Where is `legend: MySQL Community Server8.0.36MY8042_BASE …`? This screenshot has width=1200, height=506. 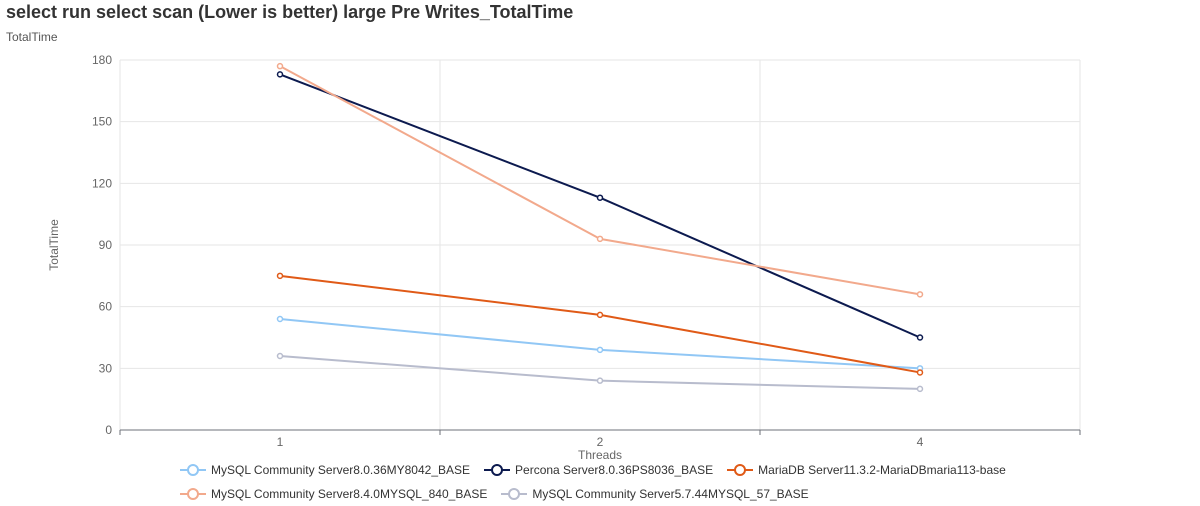
legend: MySQL Community Server8.0.36MY8042_BASE … is located at coordinates (630, 482).